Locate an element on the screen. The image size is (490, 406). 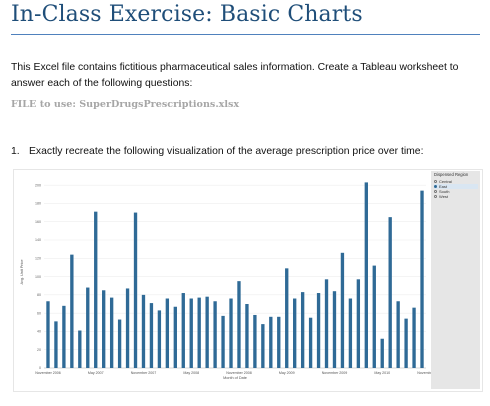
legend-item-south: South is located at coordinates (456, 191).